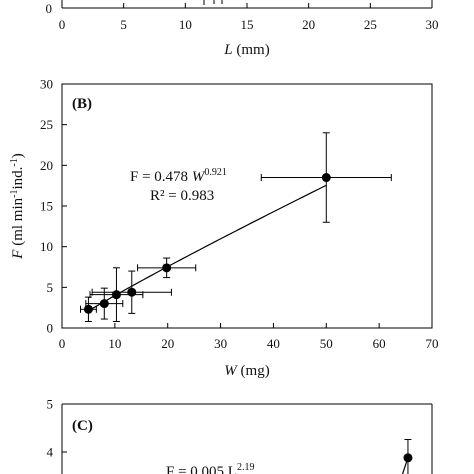 Image resolution: width=474 pixels, height=474 pixels. Describe the element at coordinates (220, 343) in the screenshot. I see `panel-b-x-tick-label: 30` at that location.